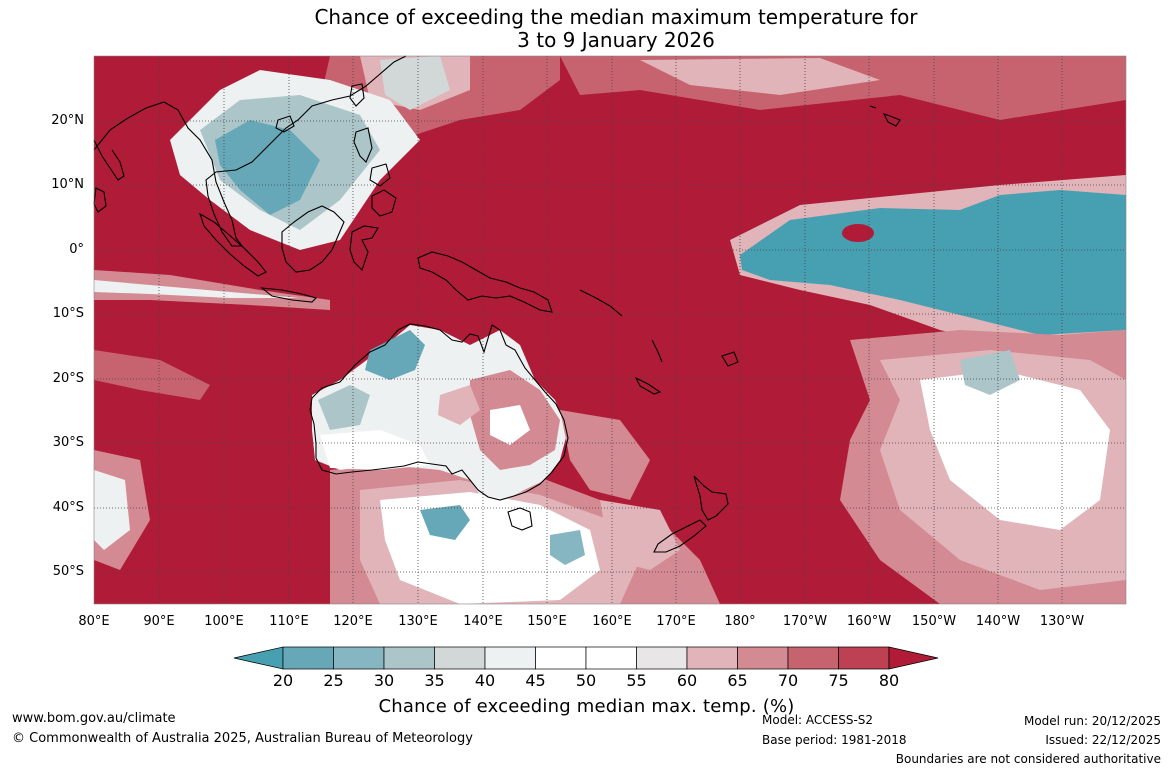 The width and height of the screenshot is (1173, 770). What do you see at coordinates (648, 385) in the screenshot?
I see `coastline-new-caledonia` at bounding box center [648, 385].